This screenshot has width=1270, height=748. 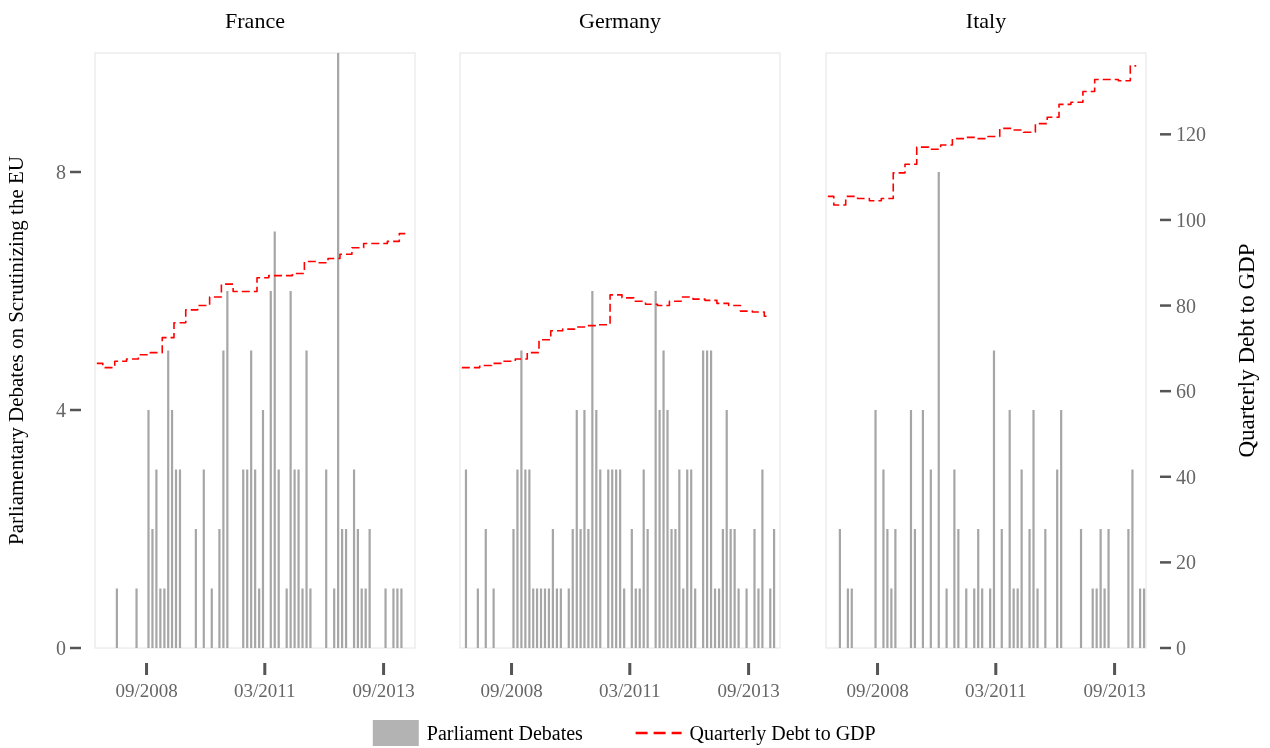 What do you see at coordinates (61, 410) in the screenshot?
I see `y-tick-label: 4` at bounding box center [61, 410].